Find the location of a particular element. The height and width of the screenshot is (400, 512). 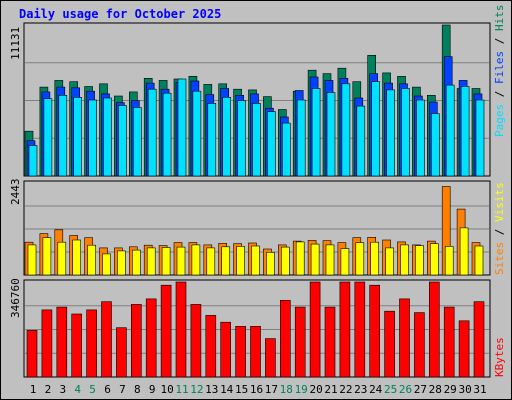

x-label-day-26: 26 is located at coordinates (405, 389).